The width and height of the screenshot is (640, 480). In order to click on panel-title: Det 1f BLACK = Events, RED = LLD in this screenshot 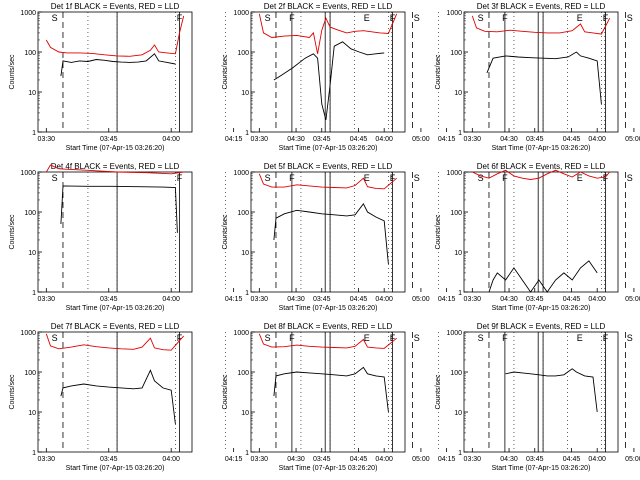, I will do `click(115, 6)`.